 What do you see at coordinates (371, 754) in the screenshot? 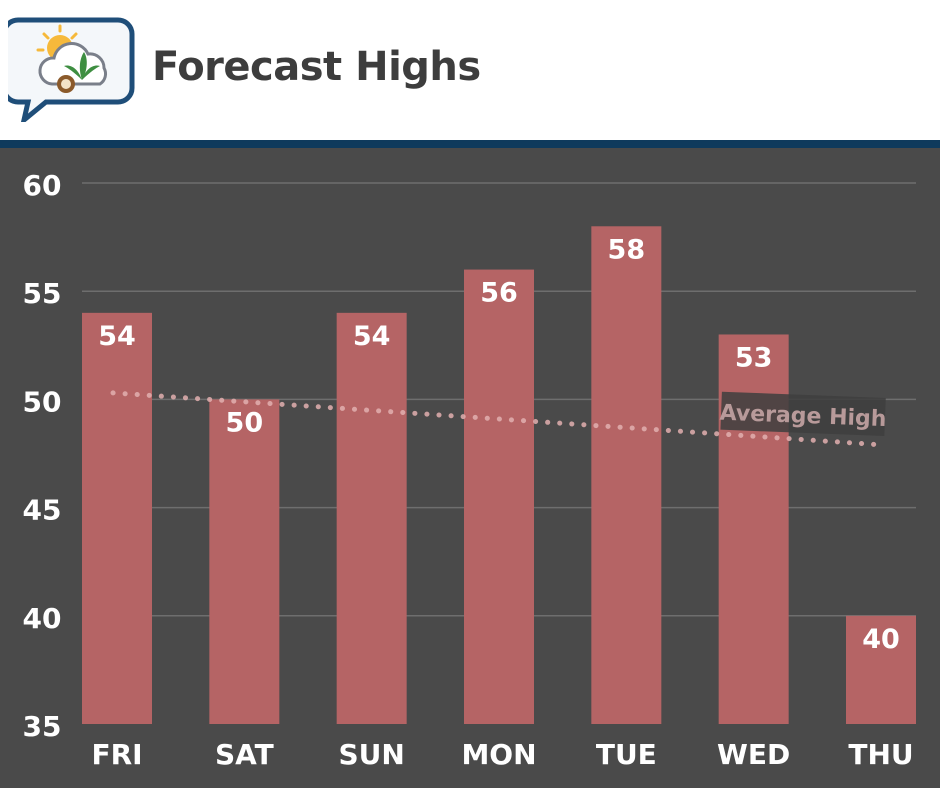
I see `x-tick-label: SUN` at bounding box center [371, 754].